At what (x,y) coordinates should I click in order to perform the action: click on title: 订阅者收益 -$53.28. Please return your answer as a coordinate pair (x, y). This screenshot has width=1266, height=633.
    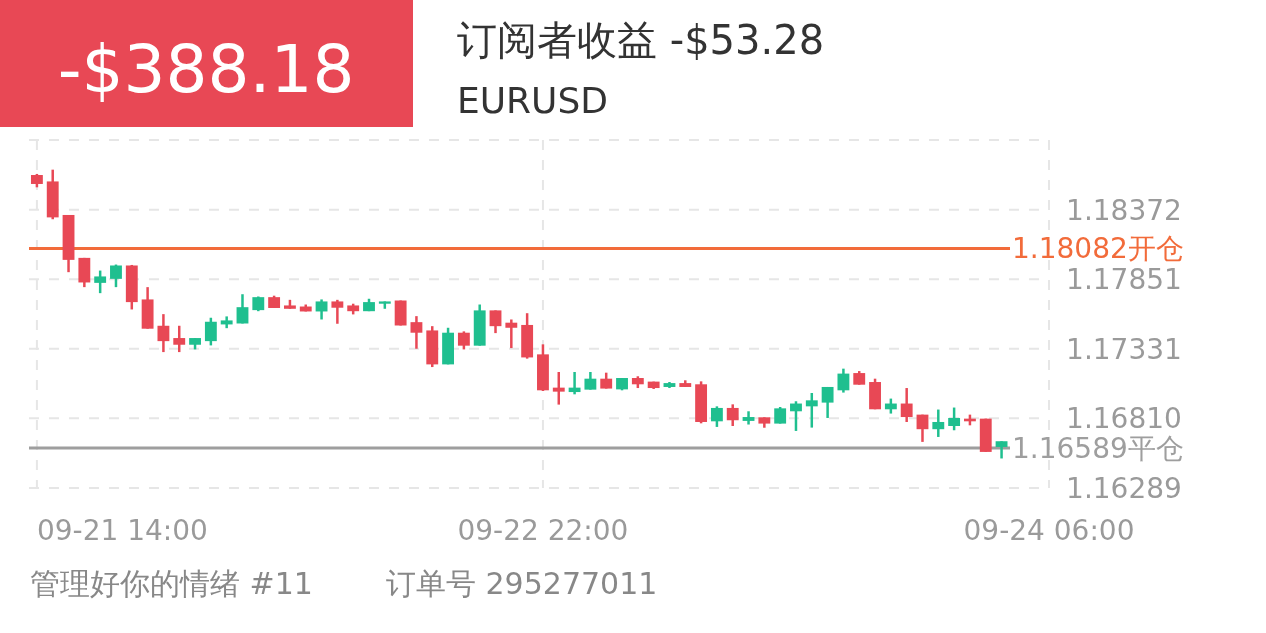
    Looking at the image, I should click on (641, 40).